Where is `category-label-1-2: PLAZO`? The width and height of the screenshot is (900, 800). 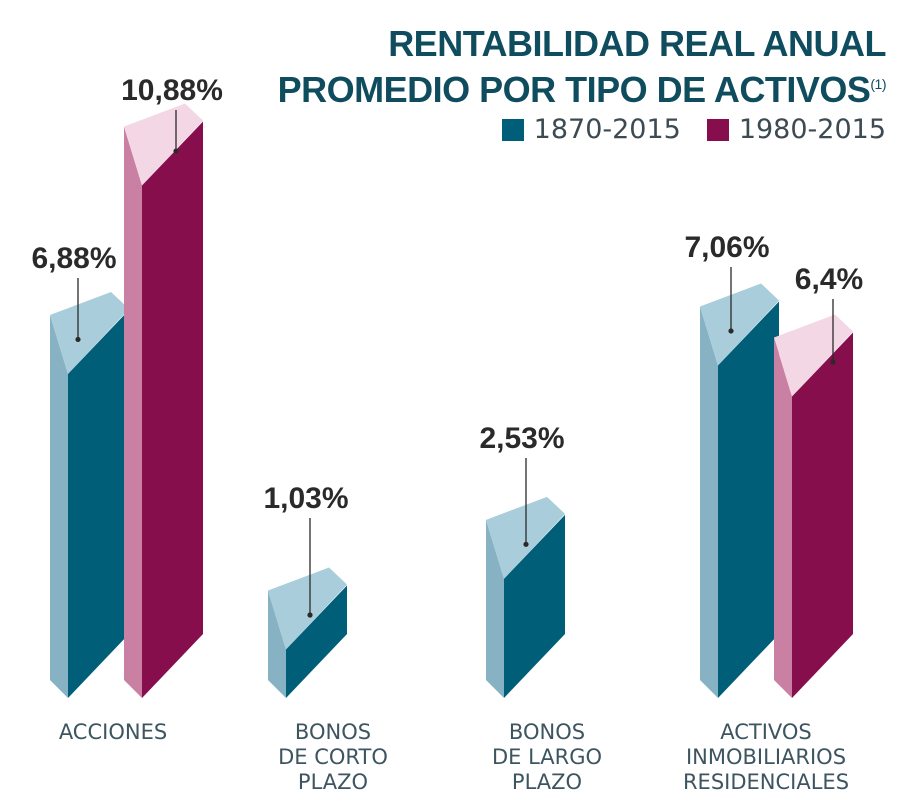
category-label-1-2: PLAZO is located at coordinates (333, 782).